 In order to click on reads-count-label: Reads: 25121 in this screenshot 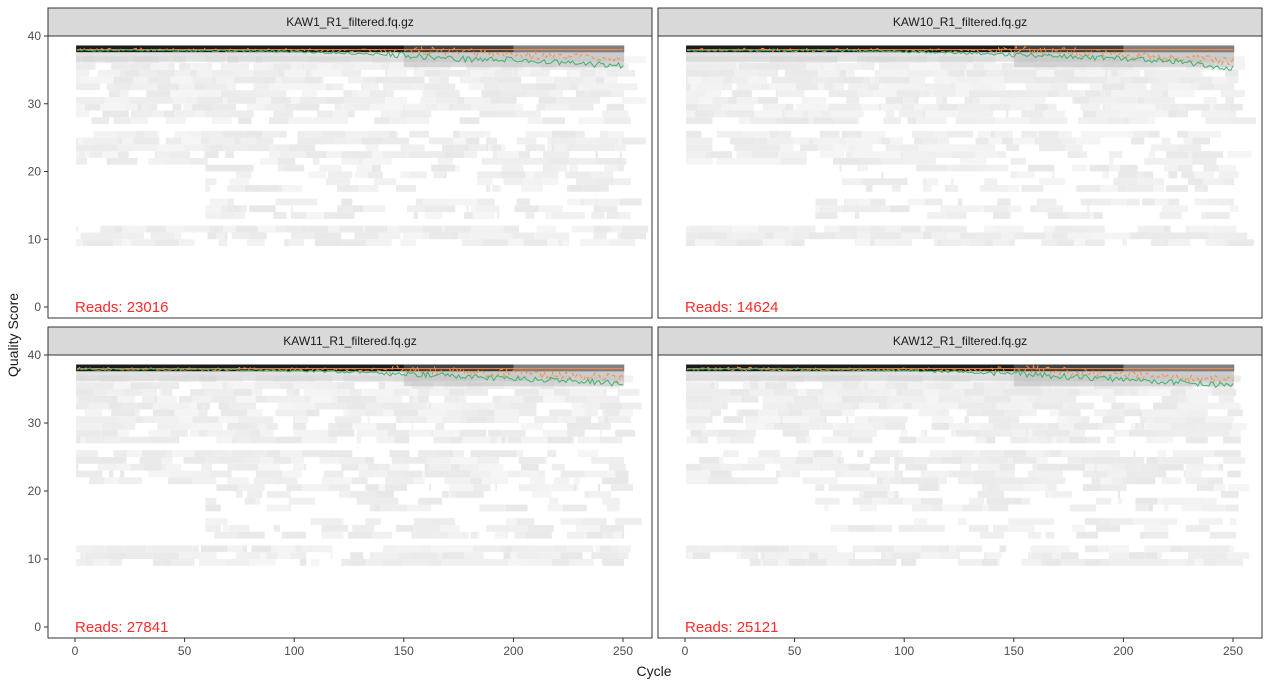, I will do `click(731, 627)`.